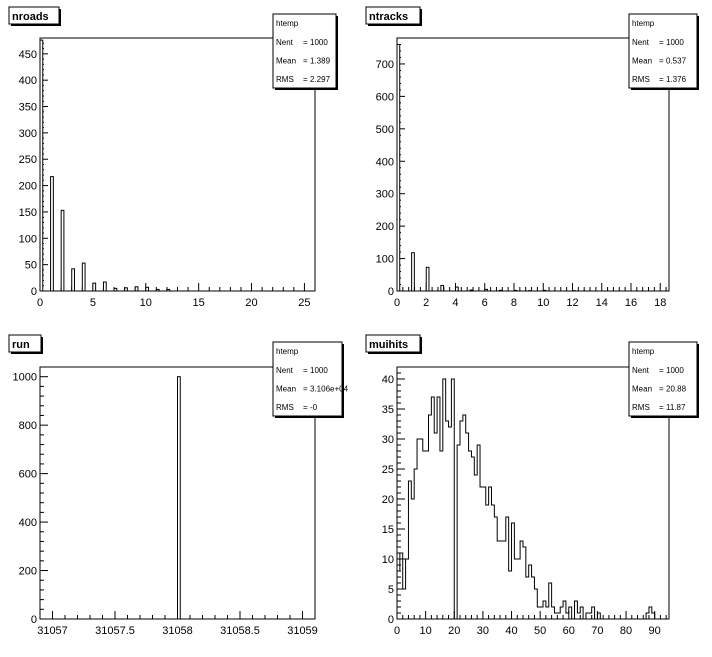  What do you see at coordinates (93, 303) in the screenshot?
I see `x-tick-label: 5` at bounding box center [93, 303].